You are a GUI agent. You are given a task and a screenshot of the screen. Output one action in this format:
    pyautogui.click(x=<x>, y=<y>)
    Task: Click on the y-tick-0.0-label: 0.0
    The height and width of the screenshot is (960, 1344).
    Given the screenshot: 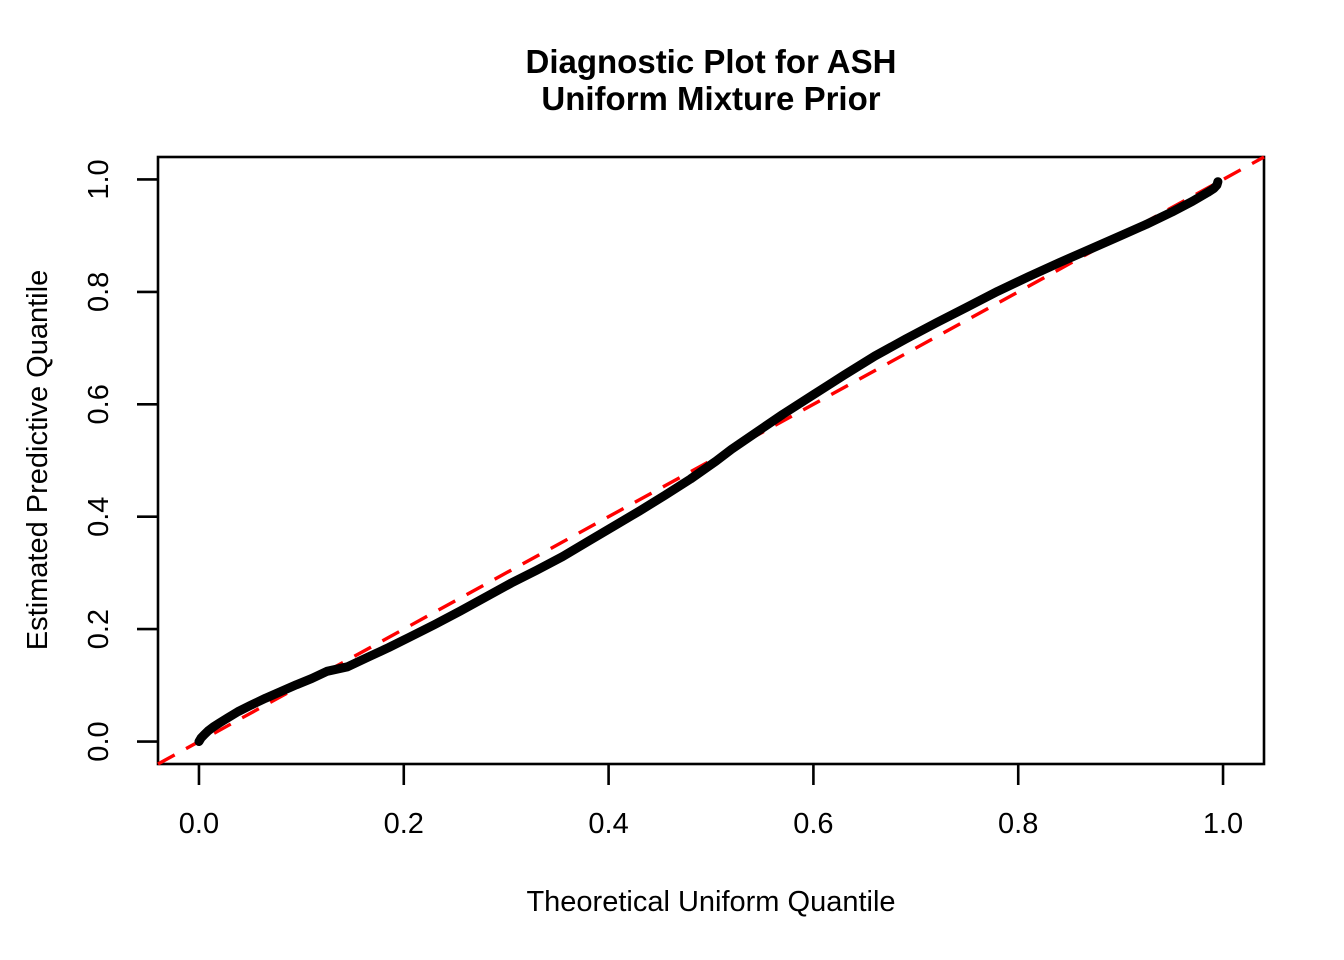 What is the action you would take?
    pyautogui.click(x=99, y=741)
    